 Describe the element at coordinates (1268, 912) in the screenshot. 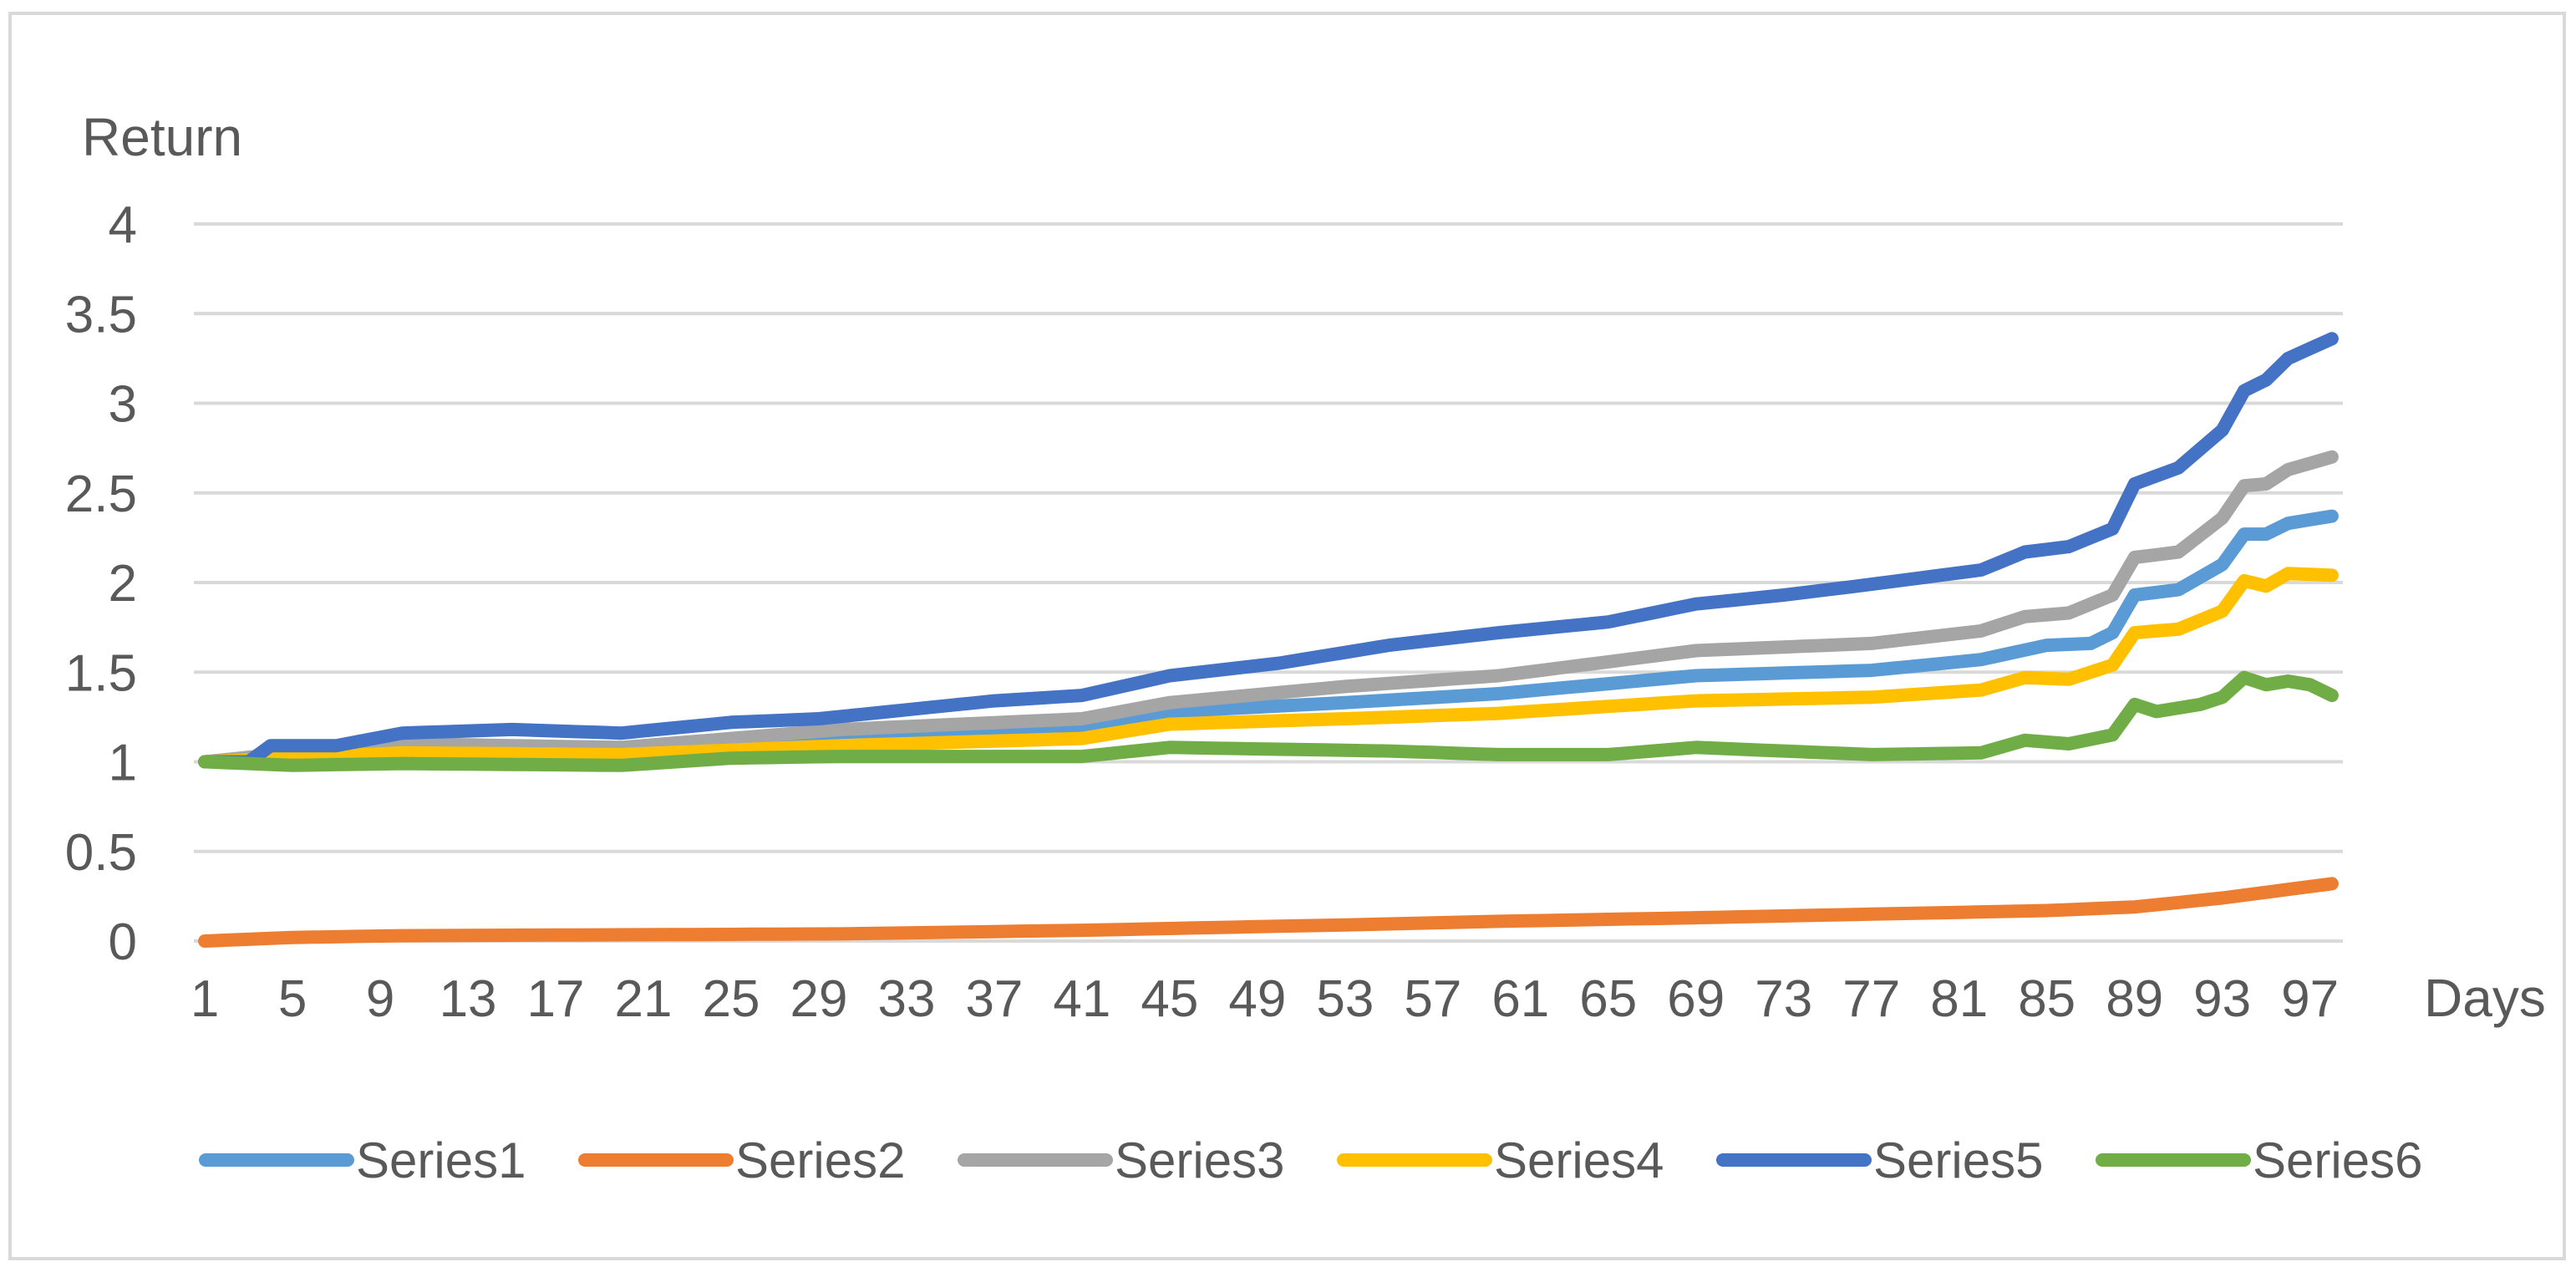

I see `series-line-series2` at that location.